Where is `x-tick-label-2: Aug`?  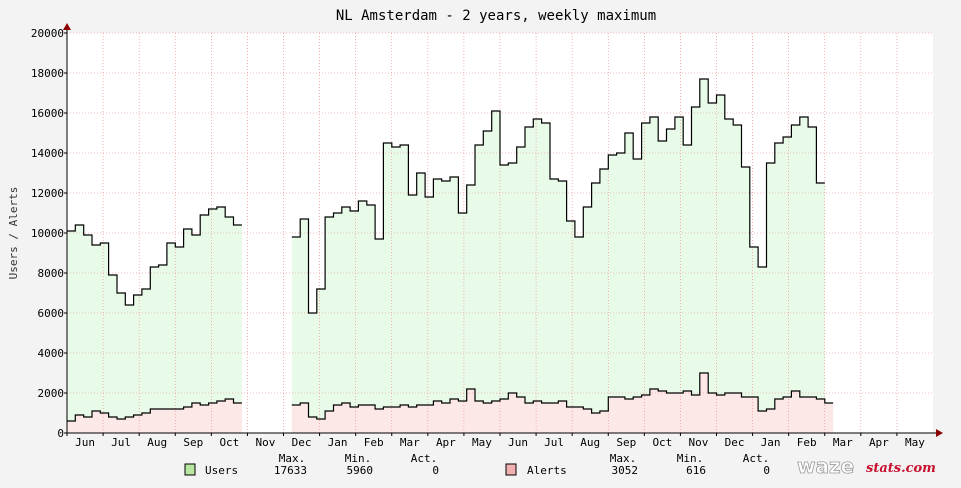
x-tick-label-2: Aug is located at coordinates (157, 442).